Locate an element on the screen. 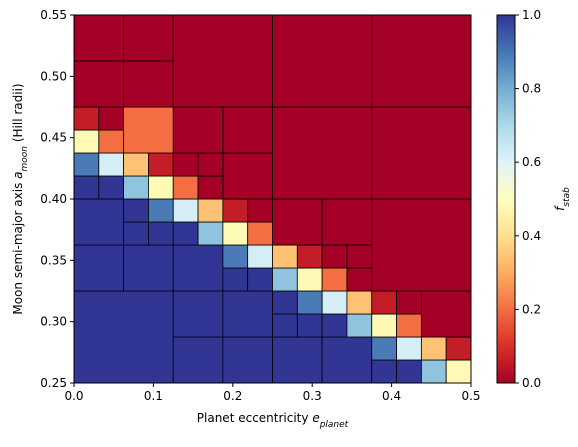 The image size is (578, 447). y-tick-label: 0.35 is located at coordinates (53, 260).